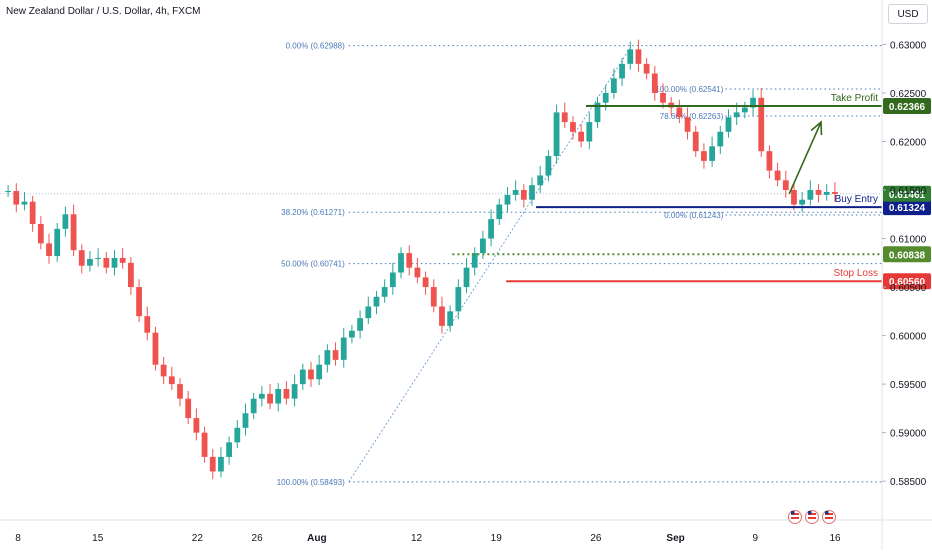  I want to click on fib-right-label: 0.00% (0.61243), so click(693, 215).